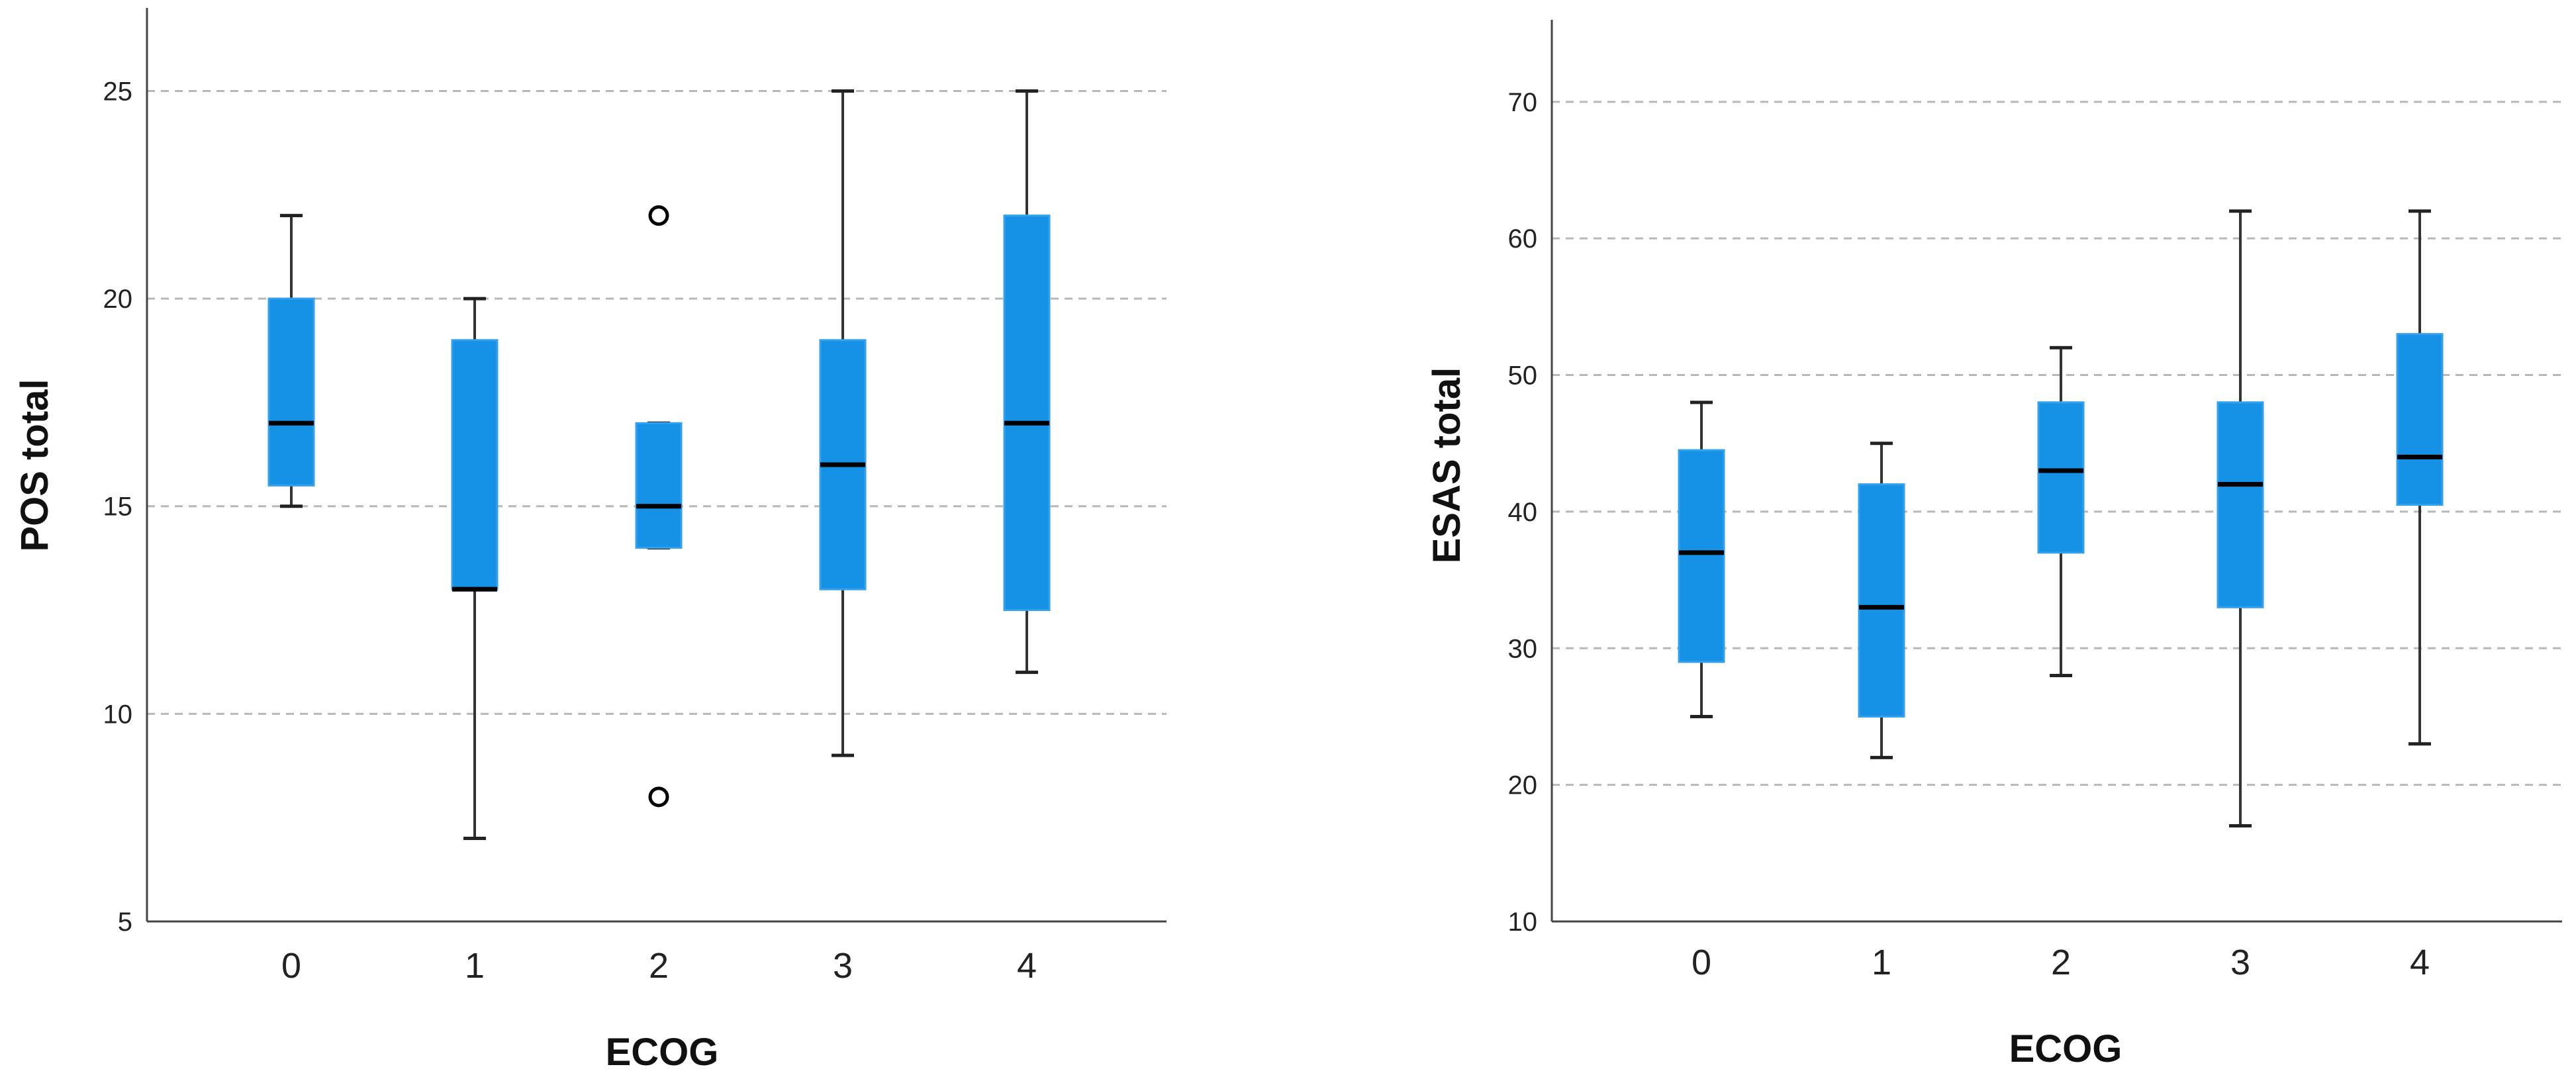  What do you see at coordinates (1446, 465) in the screenshot?
I see `y-axis-title: ESAS total` at bounding box center [1446, 465].